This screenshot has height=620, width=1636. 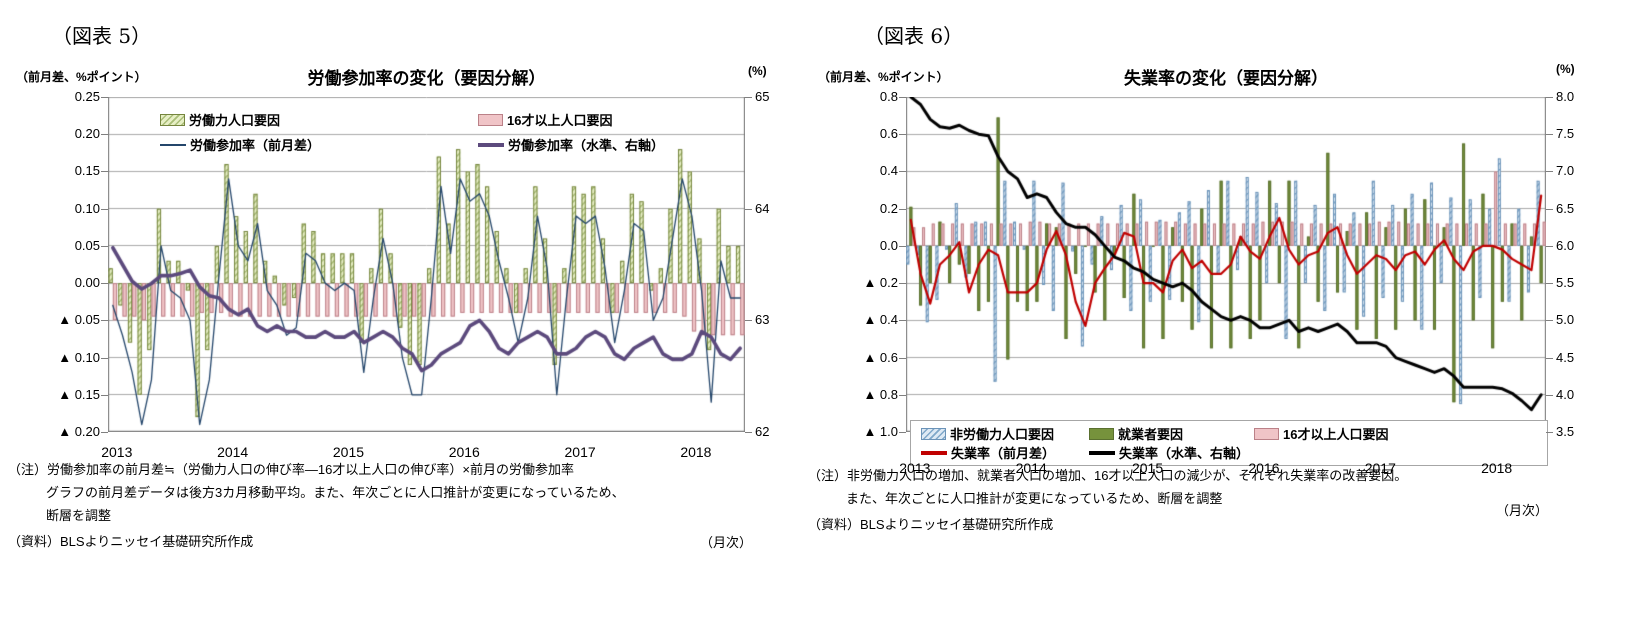 What do you see at coordinates (87, 96) in the screenshot?
I see `y-axis-tick: 0.25` at bounding box center [87, 96].